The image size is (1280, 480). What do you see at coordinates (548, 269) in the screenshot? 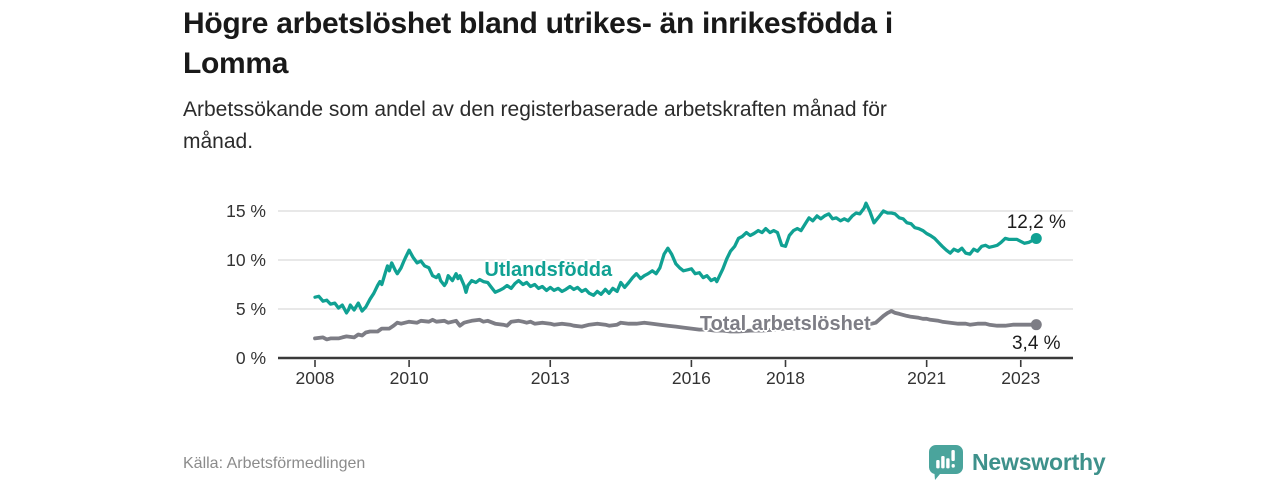
I see `series-label: Utlandsfödda` at bounding box center [548, 269].